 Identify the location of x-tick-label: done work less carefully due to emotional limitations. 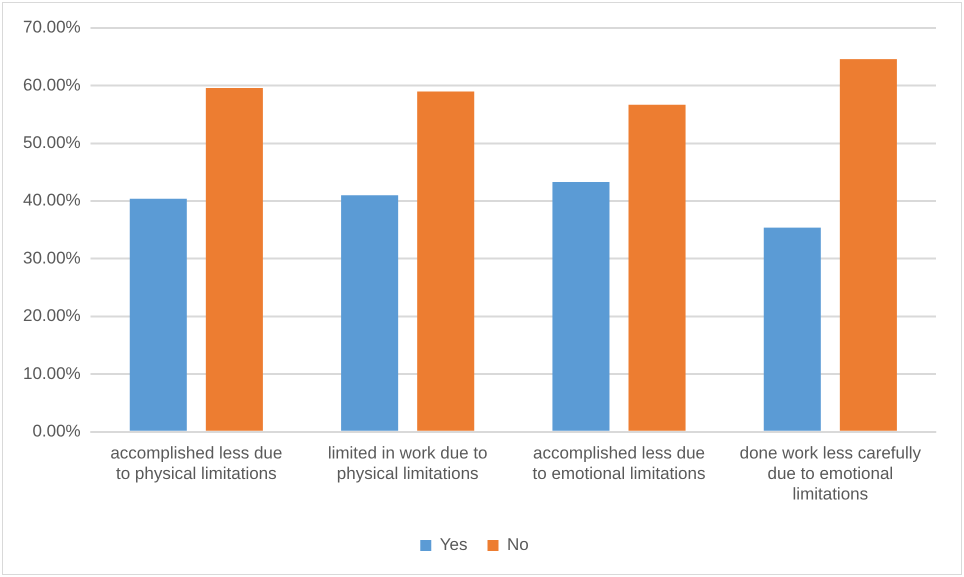
(831, 474).